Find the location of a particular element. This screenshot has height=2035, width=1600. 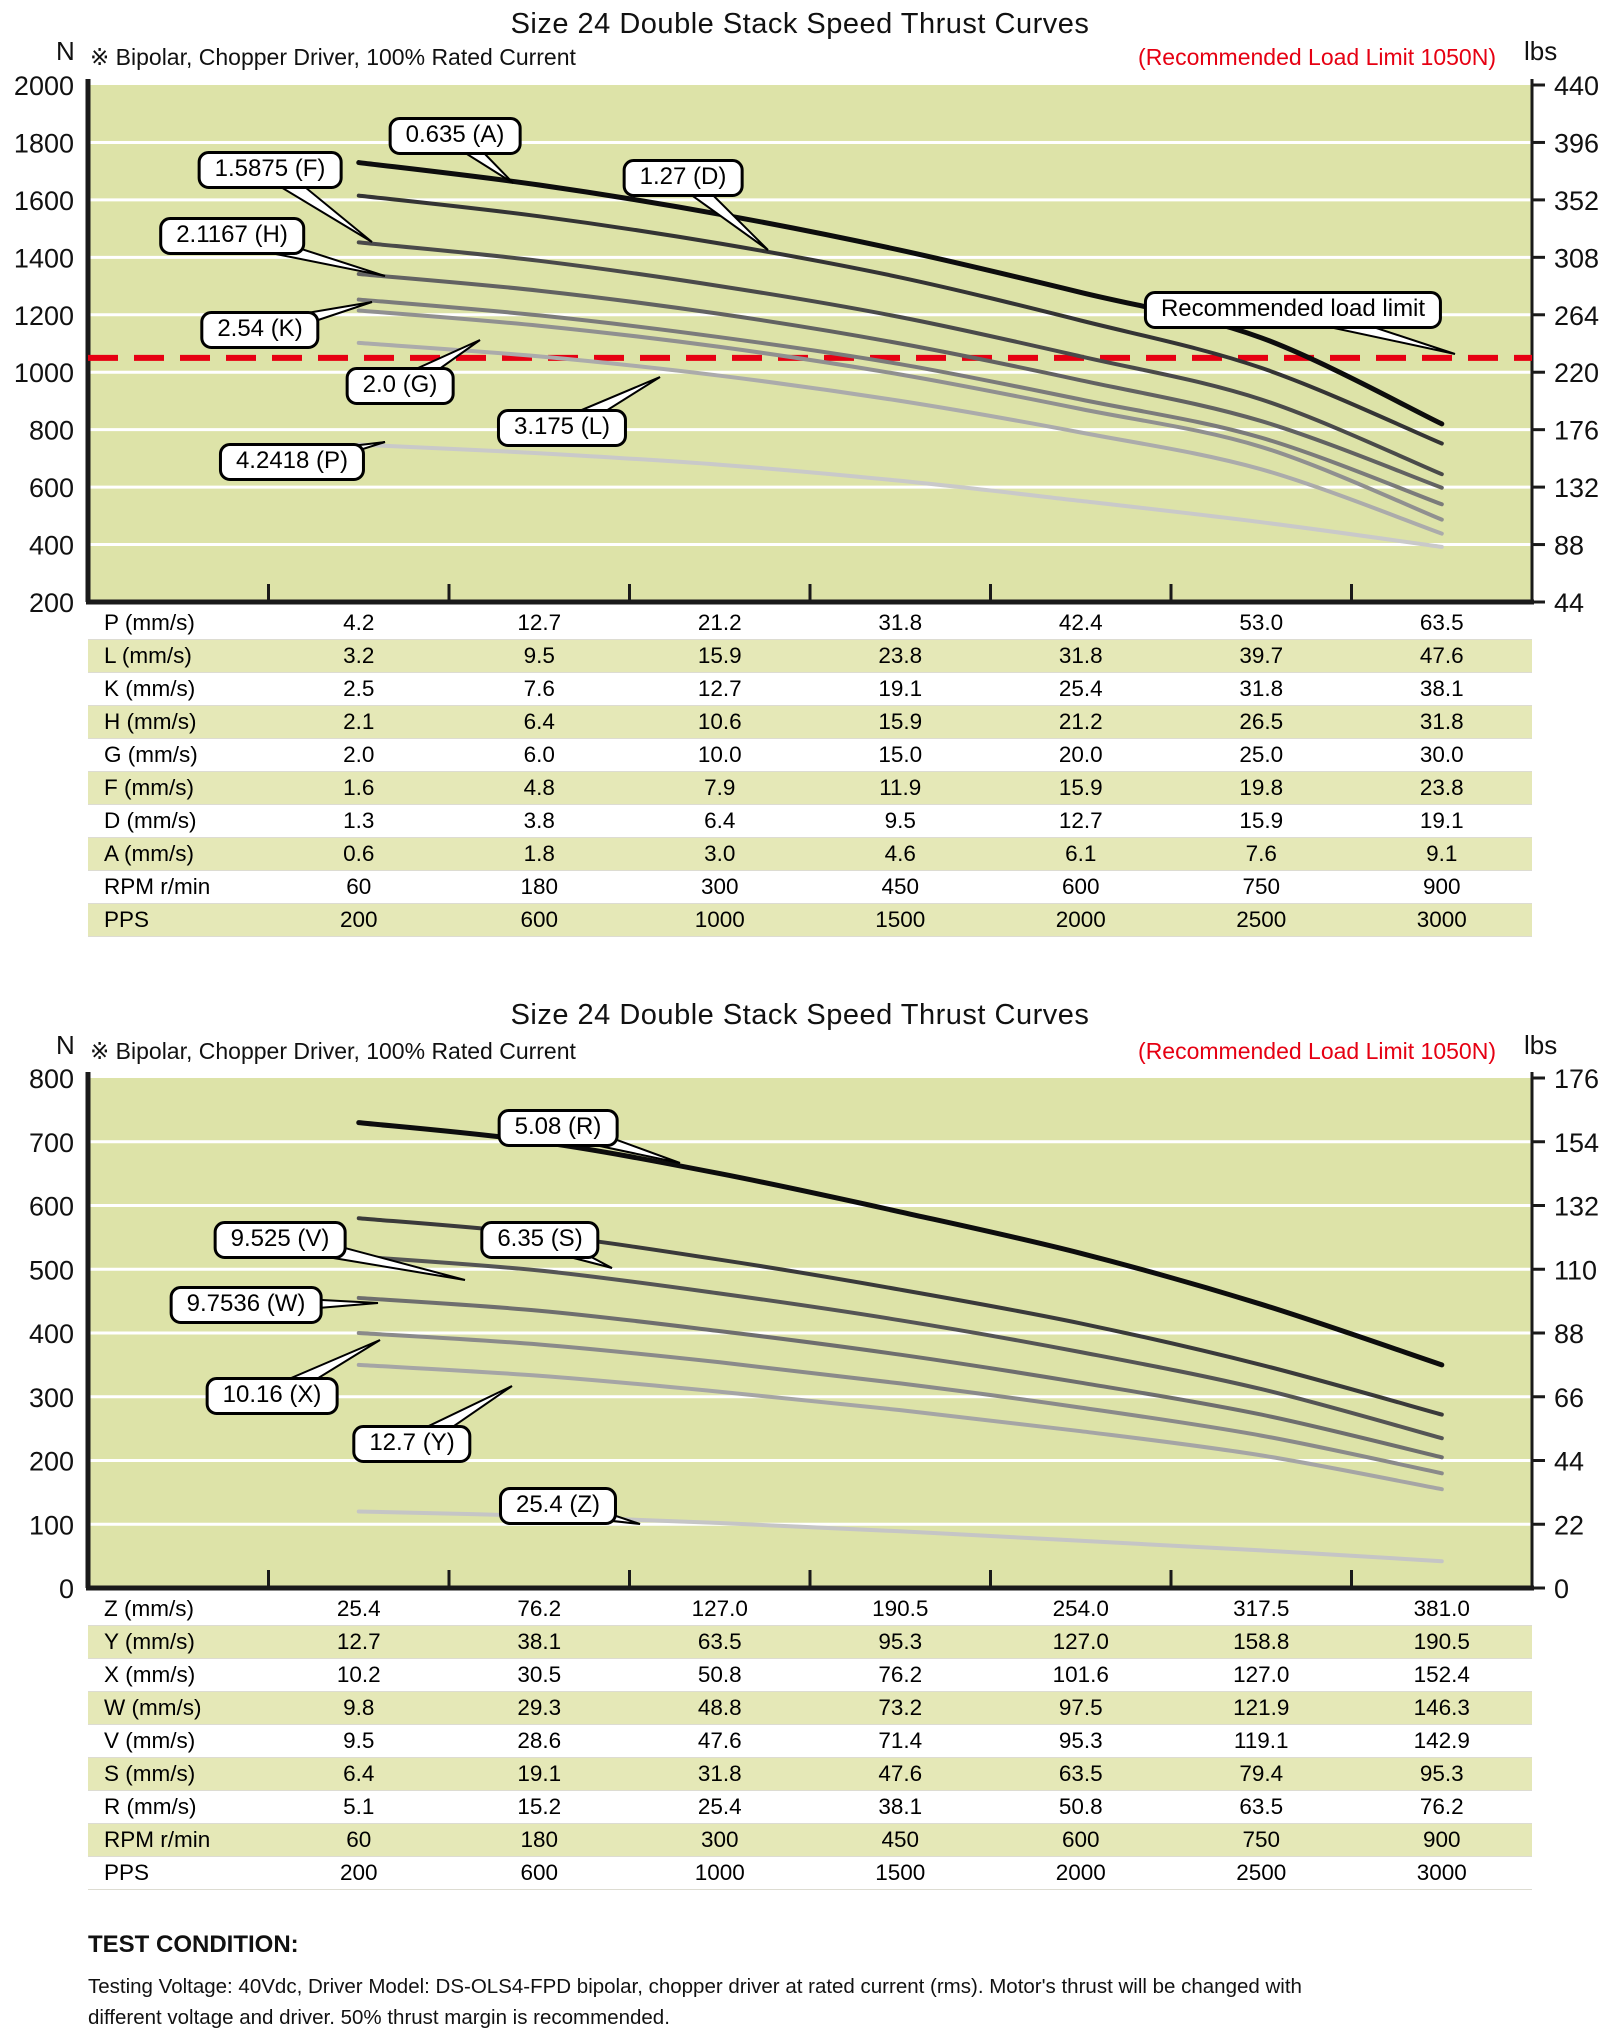

cell-value: 3.8 is located at coordinates (539, 821).